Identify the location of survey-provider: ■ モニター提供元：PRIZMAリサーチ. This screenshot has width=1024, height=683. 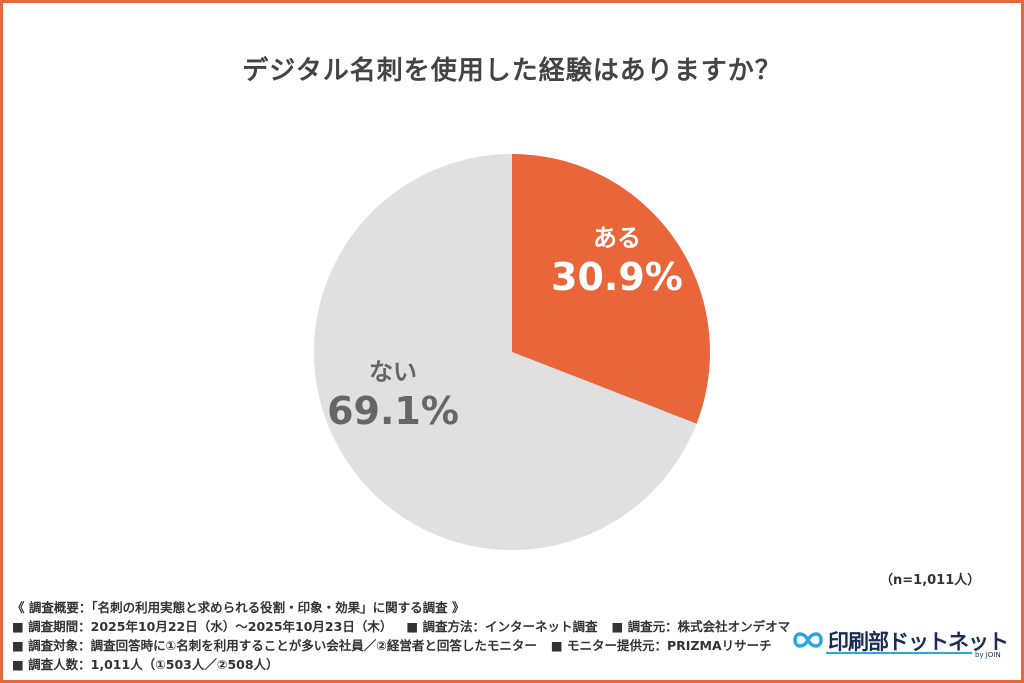
(661, 645).